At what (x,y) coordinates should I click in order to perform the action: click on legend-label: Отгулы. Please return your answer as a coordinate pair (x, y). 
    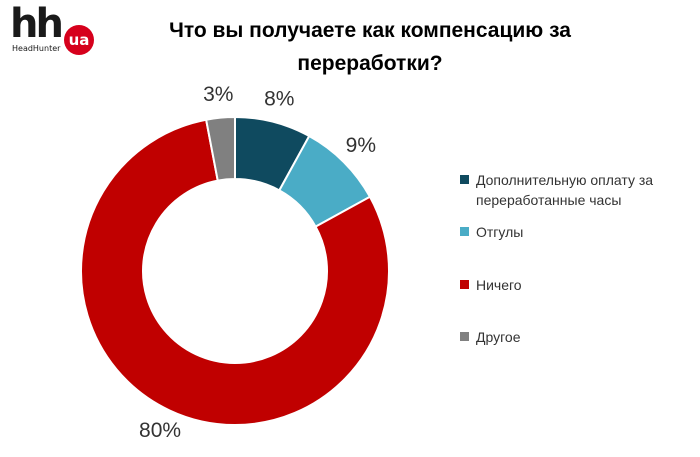
    Looking at the image, I should click on (500, 232).